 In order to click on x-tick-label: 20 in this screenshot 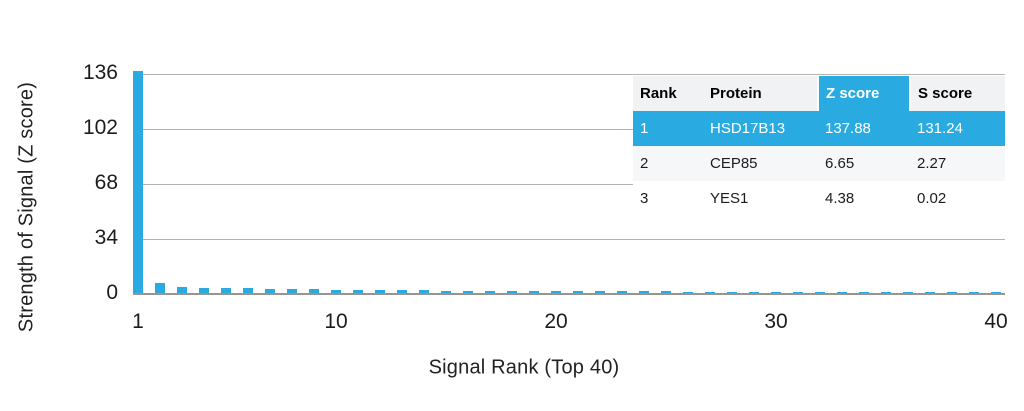, I will do `click(556, 321)`.